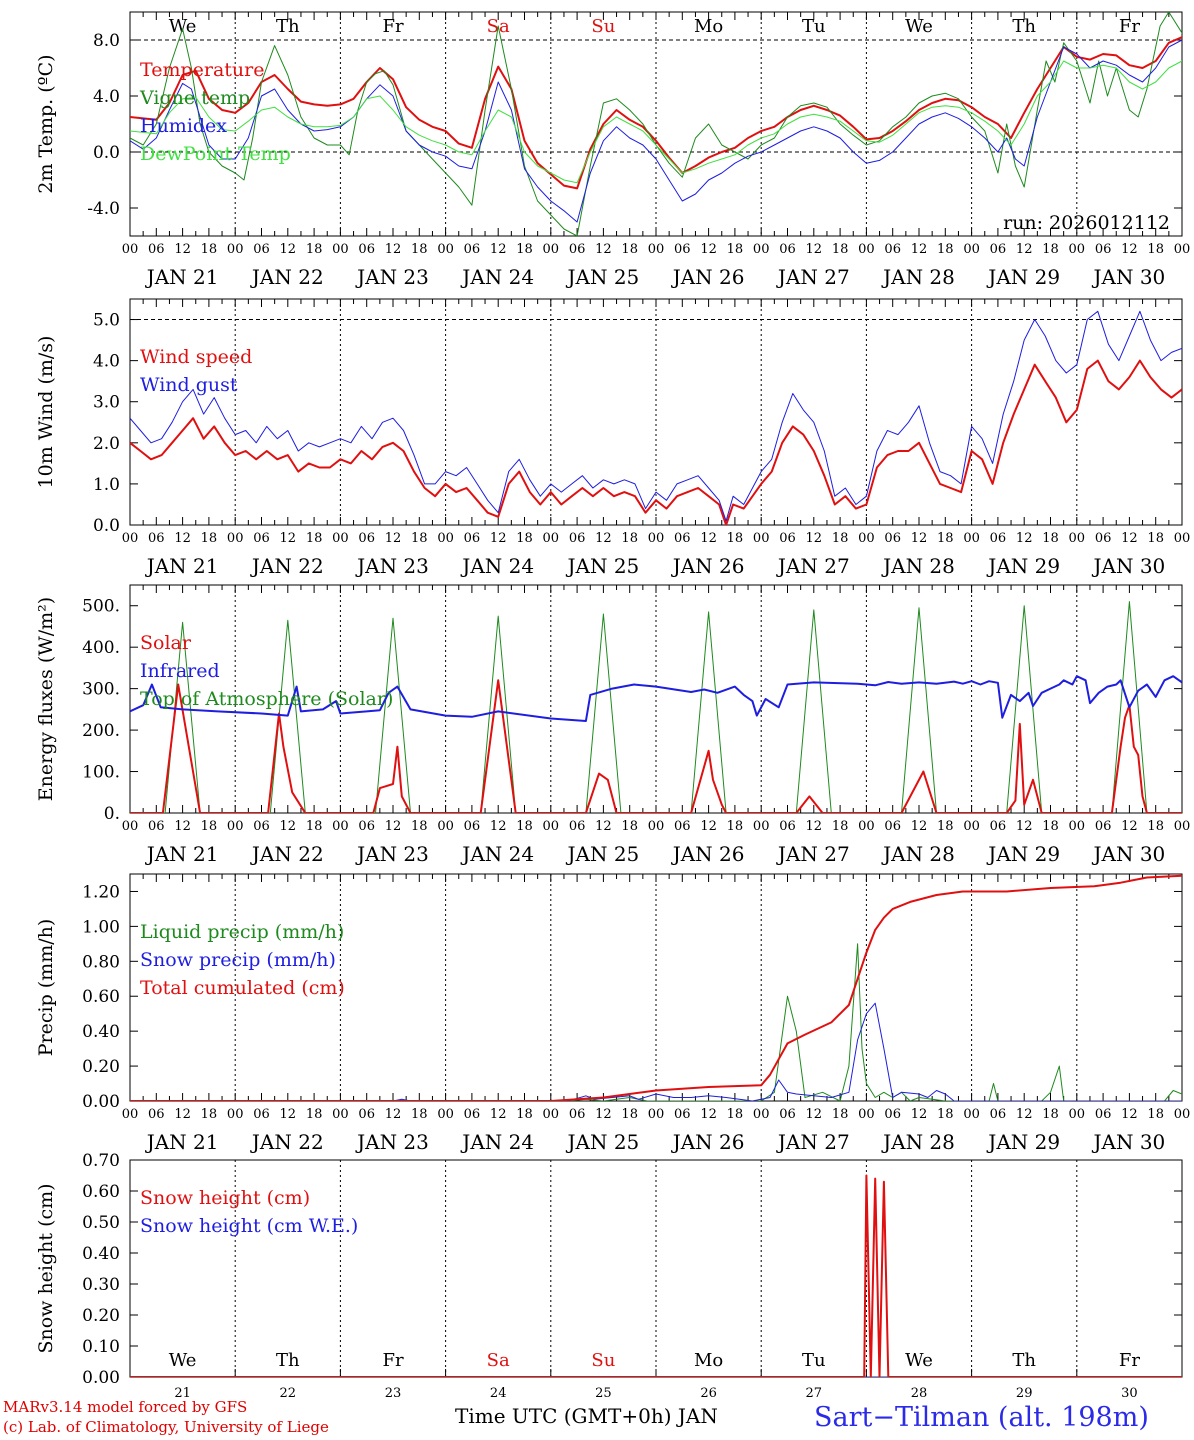  Describe the element at coordinates (101, 892) in the screenshot. I see `y-tick-label: 1.20` at that location.